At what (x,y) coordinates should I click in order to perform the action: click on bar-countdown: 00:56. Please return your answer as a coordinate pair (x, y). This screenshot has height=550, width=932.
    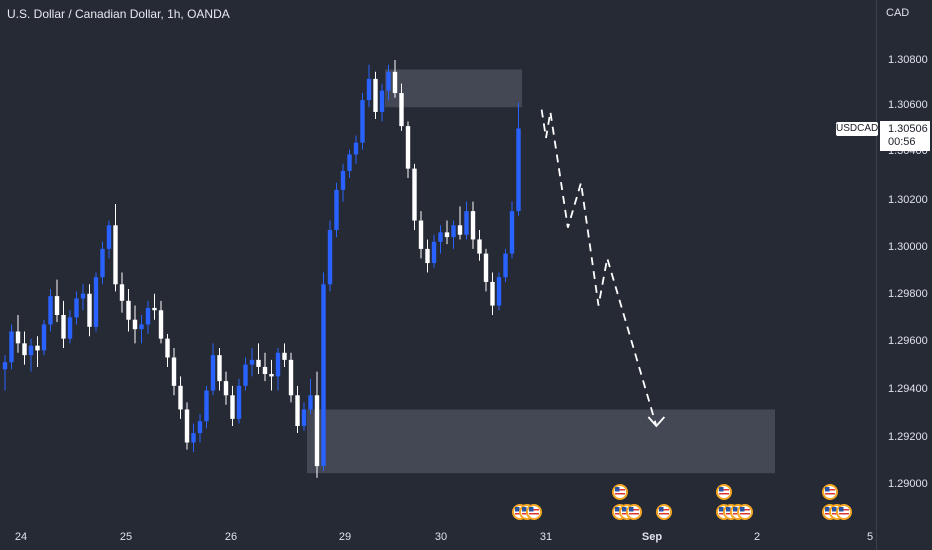
    Looking at the image, I should click on (902, 142).